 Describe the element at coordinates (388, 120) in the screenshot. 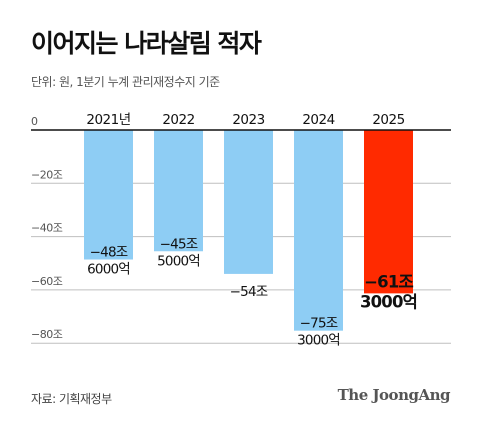

I see `x-tick-label: 2025` at that location.